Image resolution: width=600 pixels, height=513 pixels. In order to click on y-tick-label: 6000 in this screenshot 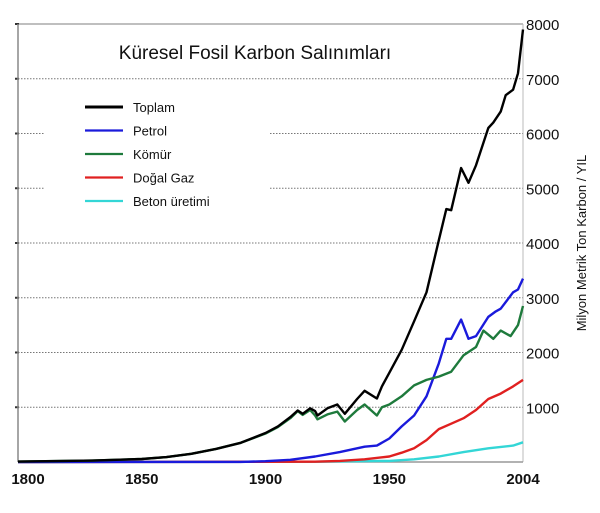, I will do `click(542, 135)`.